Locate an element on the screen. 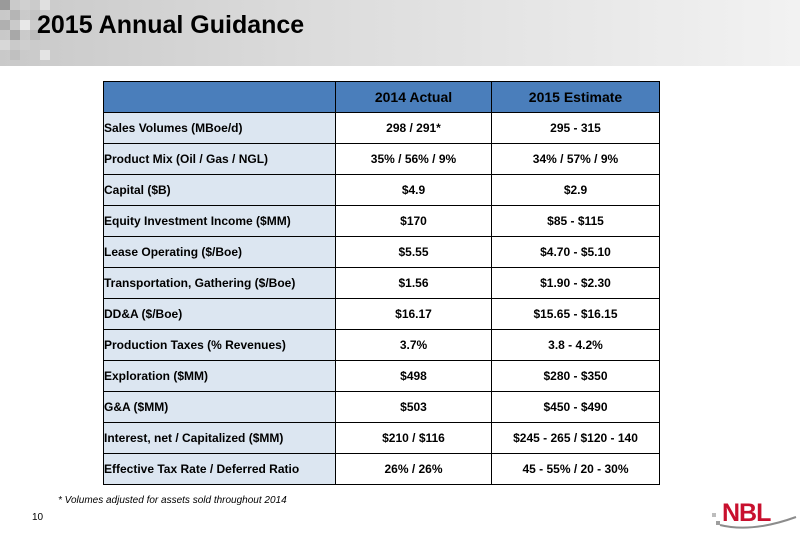 Image resolution: width=800 pixels, height=536 pixels. table-row: Exploration ($MM) $498 $280 - $350 is located at coordinates (381, 376).